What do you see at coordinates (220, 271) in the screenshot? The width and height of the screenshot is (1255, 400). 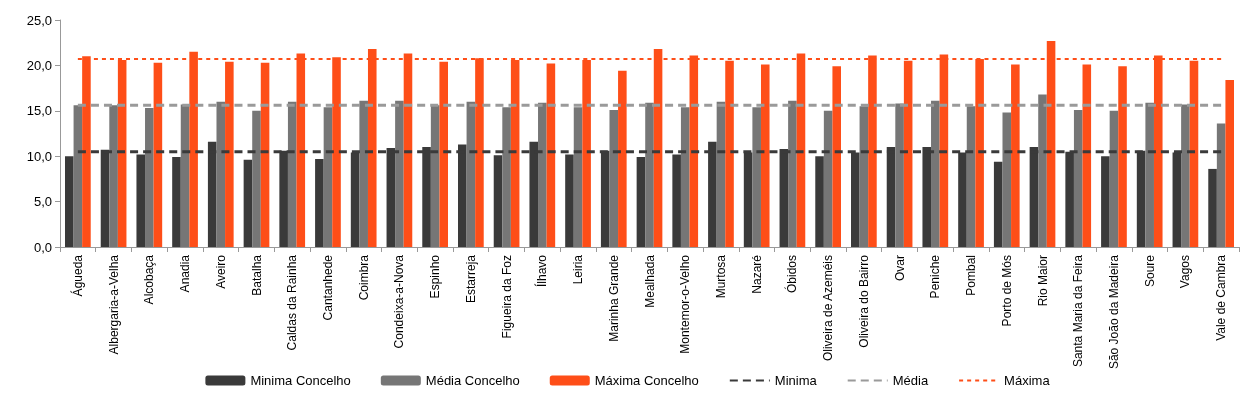 I see `x-tick-label: Aveiro` at bounding box center [220, 271].